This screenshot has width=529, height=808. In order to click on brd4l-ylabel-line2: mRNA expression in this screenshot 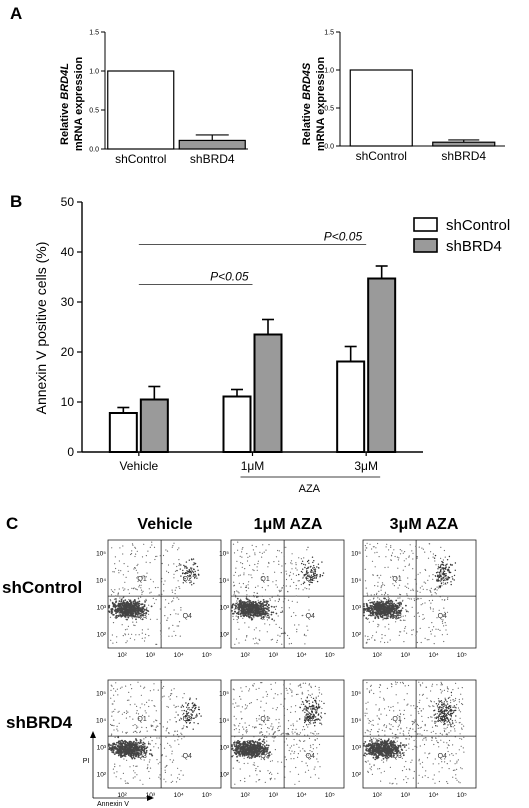, I will do `click(79, 104)`.